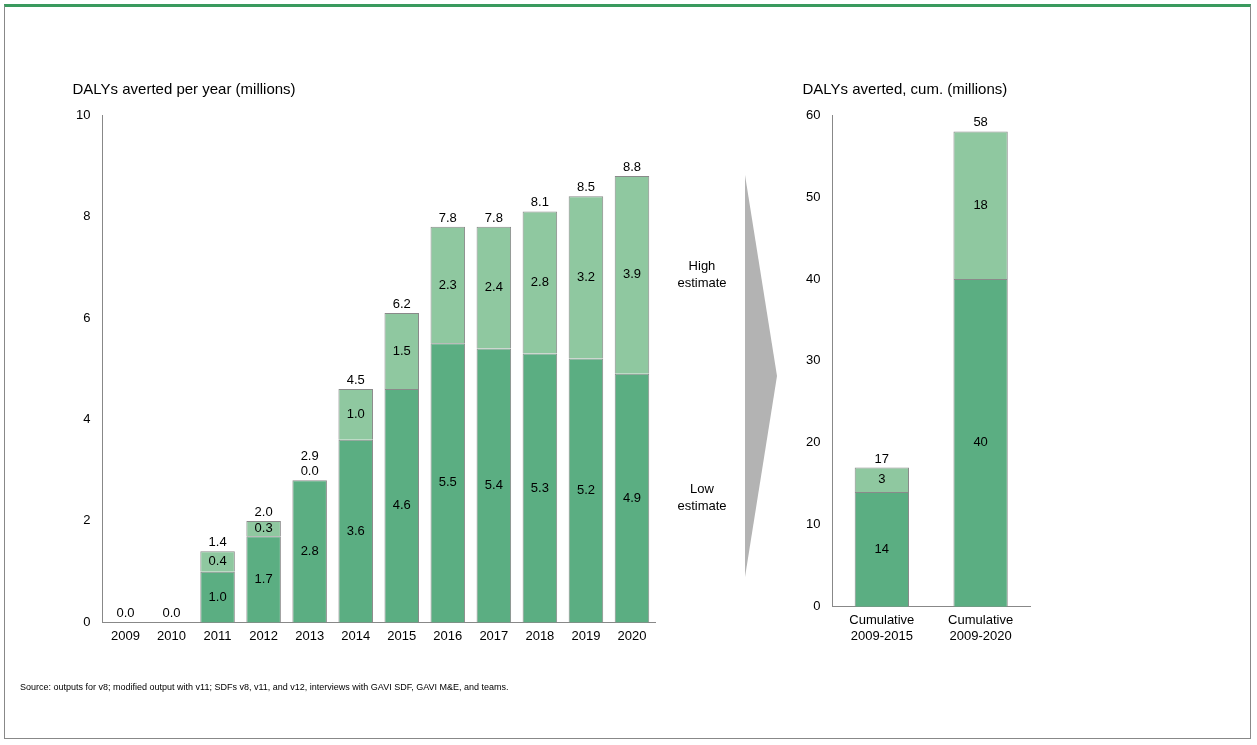 The width and height of the screenshot is (1257, 745). I want to click on x-tick-label: 2014, so click(356, 635).